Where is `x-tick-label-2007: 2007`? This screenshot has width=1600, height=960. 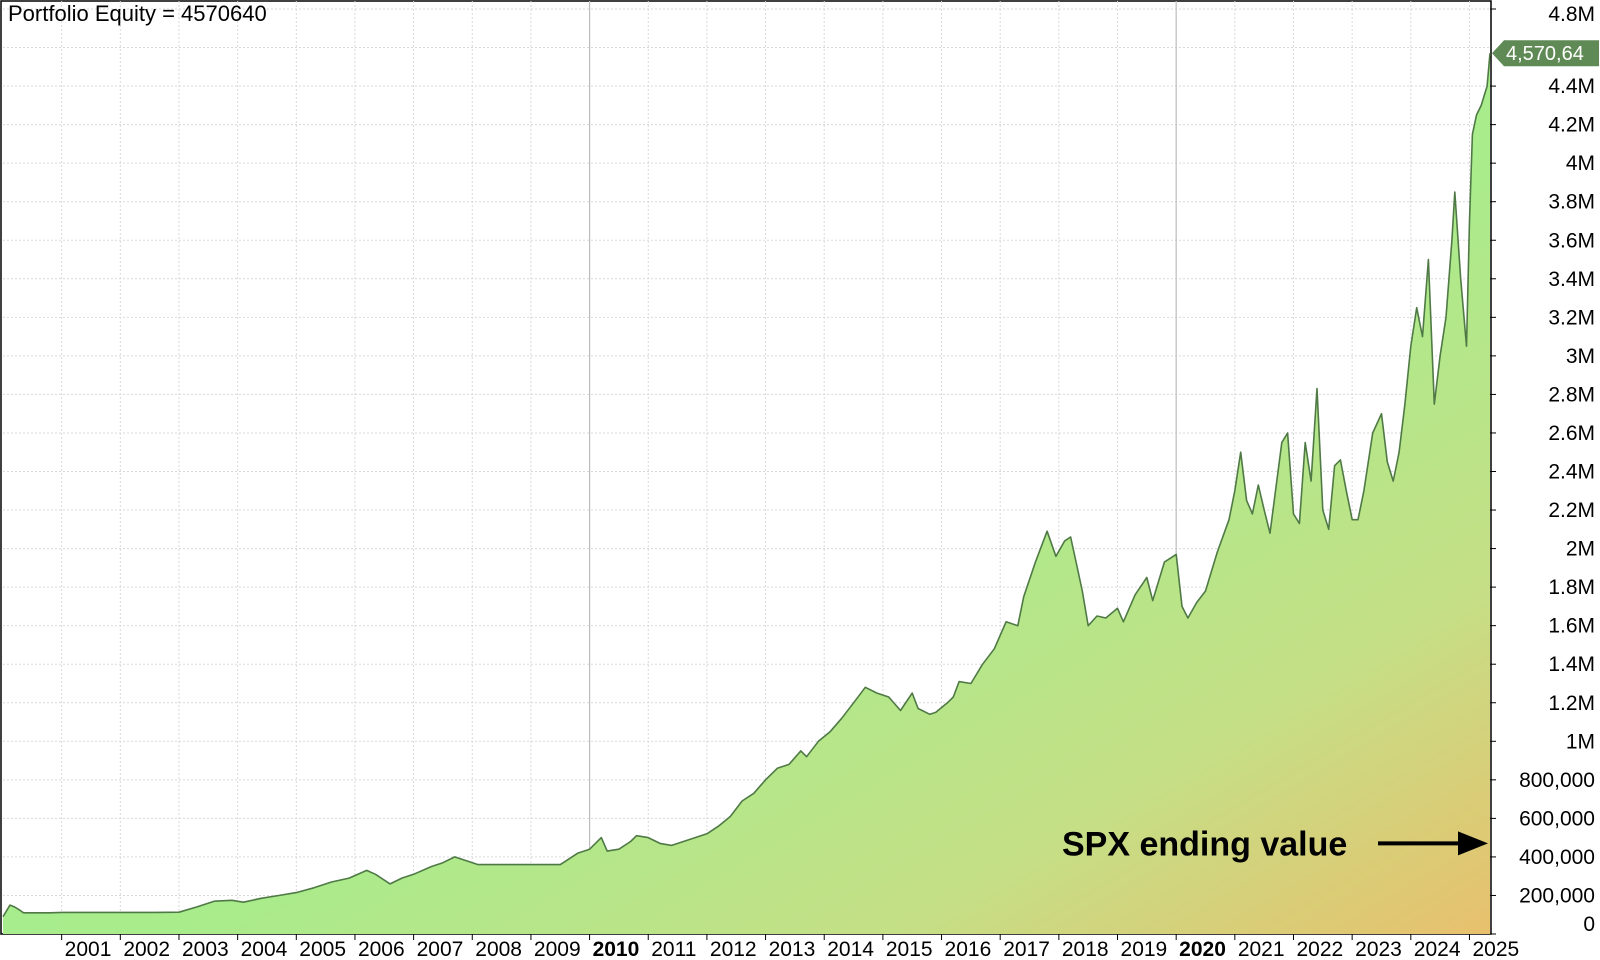
x-tick-label-2007: 2007 is located at coordinates (440, 949).